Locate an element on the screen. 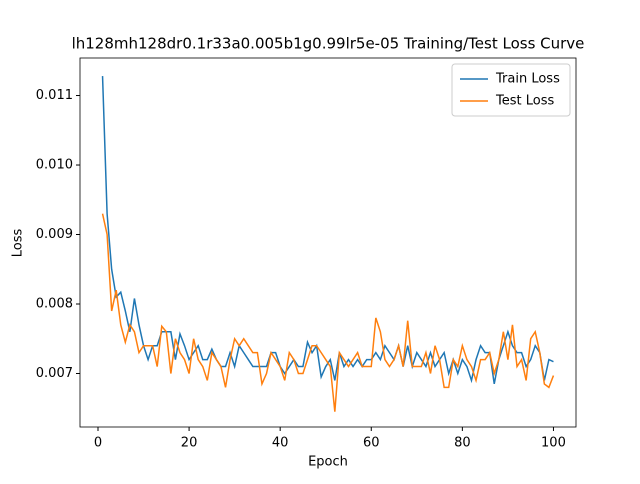  x-tick-label: 60 is located at coordinates (371, 443).